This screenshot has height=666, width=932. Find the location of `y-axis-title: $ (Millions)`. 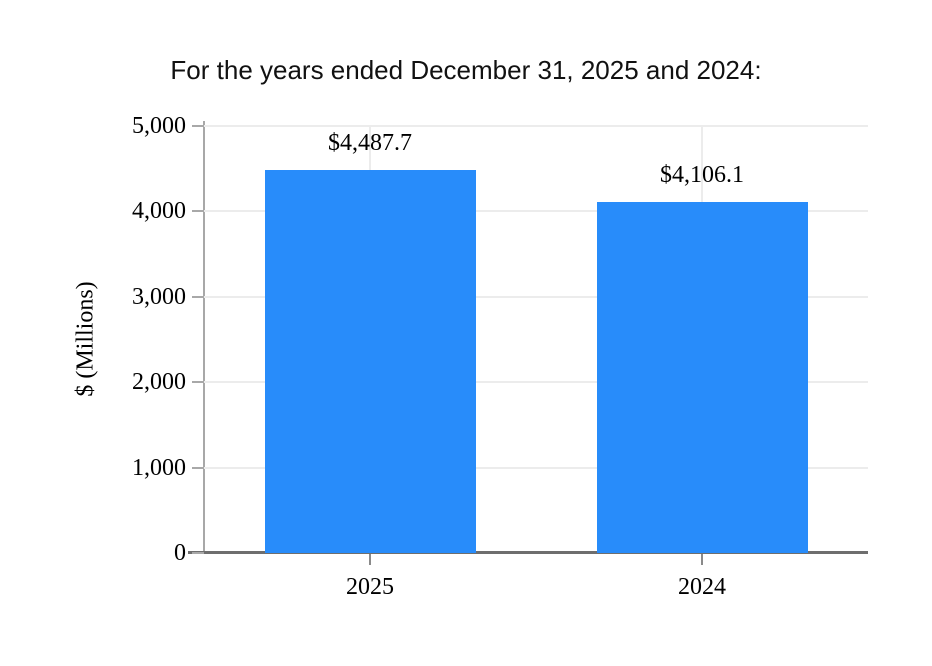

y-axis-title: $ (Millions) is located at coordinates (85, 339).